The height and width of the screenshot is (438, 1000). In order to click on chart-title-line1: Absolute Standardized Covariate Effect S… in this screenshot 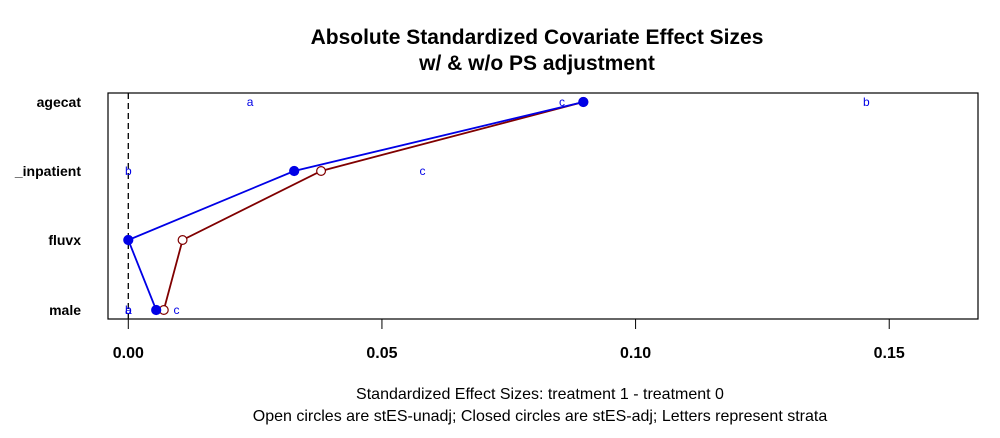, I will do `click(537, 37)`.